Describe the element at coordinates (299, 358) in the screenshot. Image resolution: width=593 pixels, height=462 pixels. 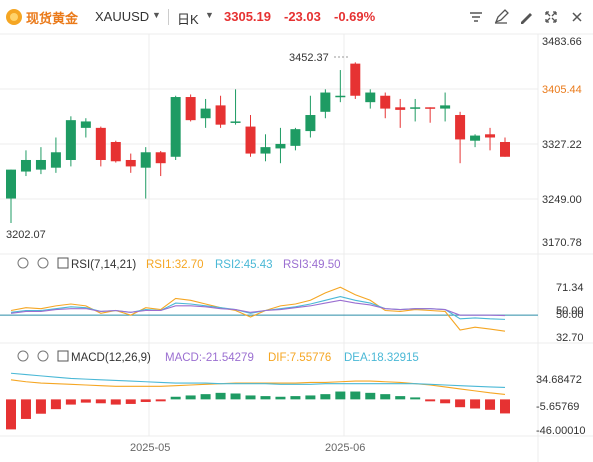
I see `dif-value: DIF:7.55776` at that location.